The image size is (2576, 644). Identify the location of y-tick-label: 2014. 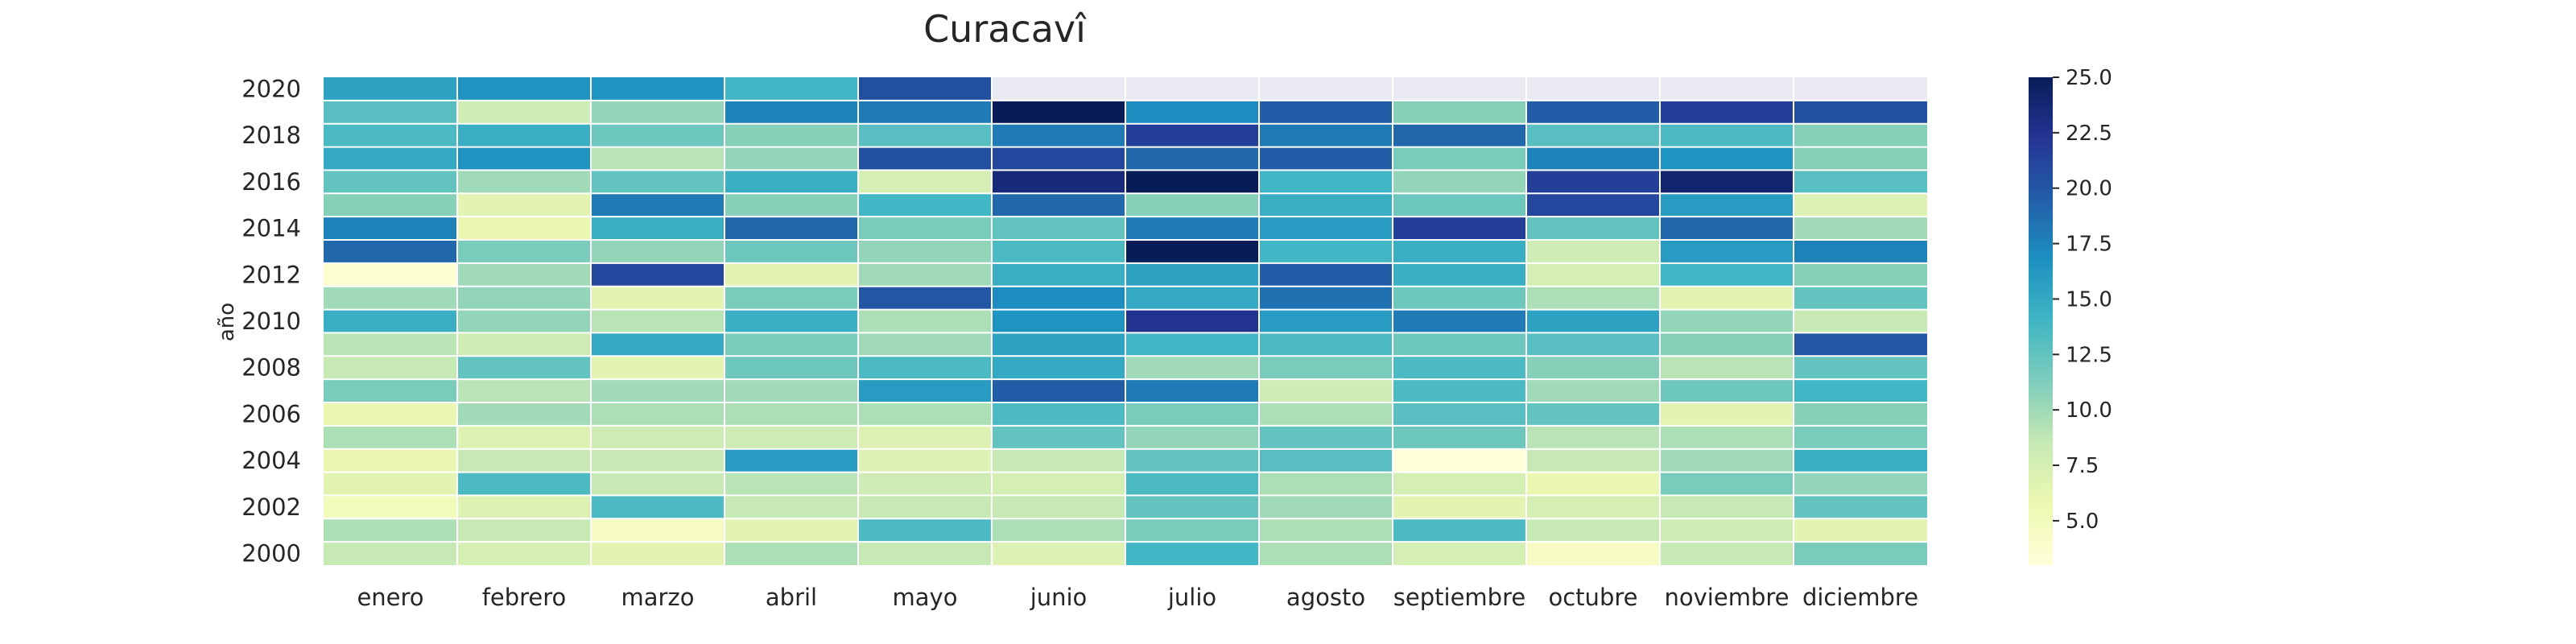
(271, 228).